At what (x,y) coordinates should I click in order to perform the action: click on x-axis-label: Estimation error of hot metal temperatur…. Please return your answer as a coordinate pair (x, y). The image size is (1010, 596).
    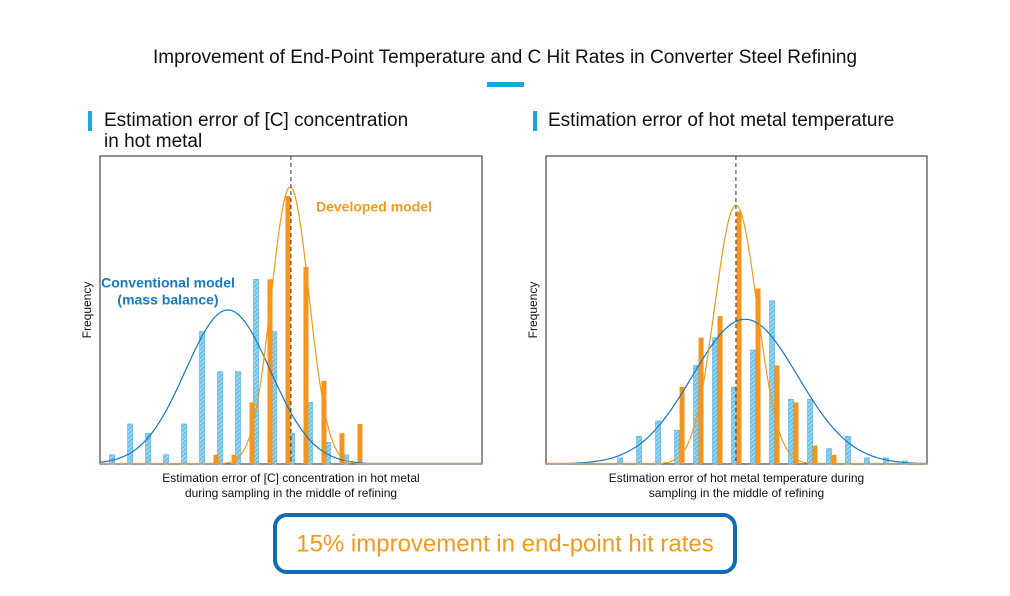
    Looking at the image, I should click on (736, 478).